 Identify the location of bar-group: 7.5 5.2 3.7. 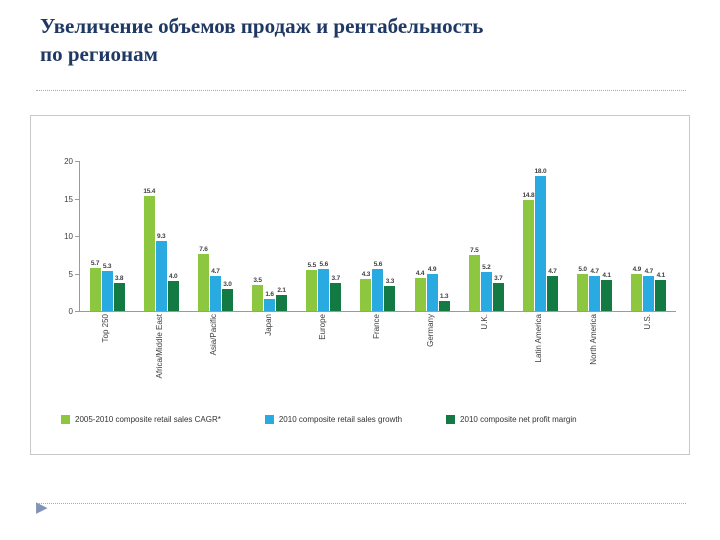
(486, 279).